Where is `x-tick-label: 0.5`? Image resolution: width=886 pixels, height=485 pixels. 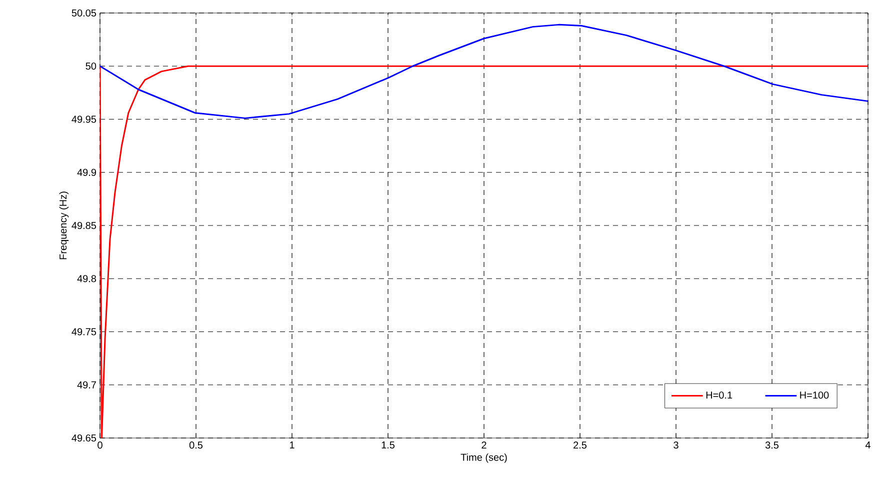 x-tick-label: 0.5 is located at coordinates (196, 445).